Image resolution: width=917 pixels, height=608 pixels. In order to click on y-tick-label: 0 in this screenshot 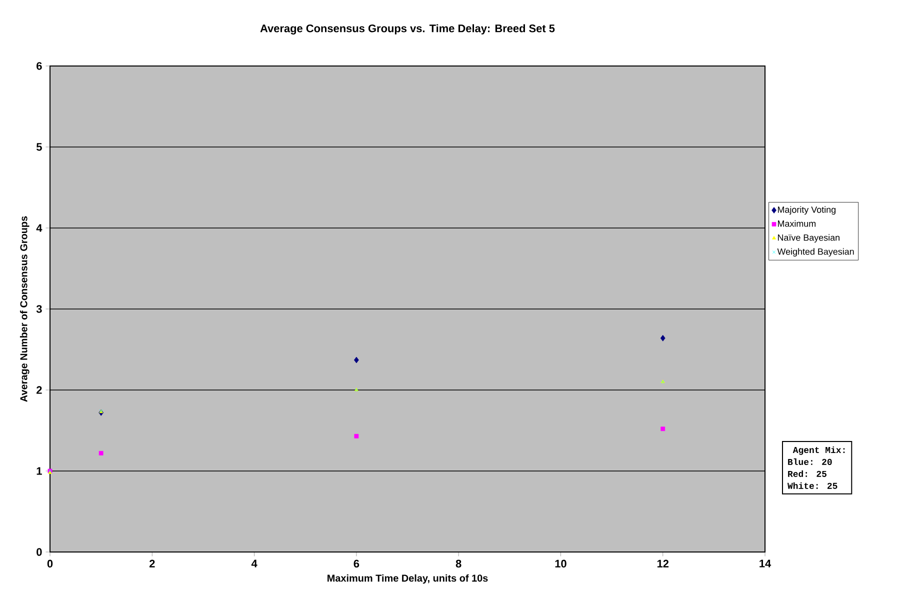, I will do `click(39, 552)`.